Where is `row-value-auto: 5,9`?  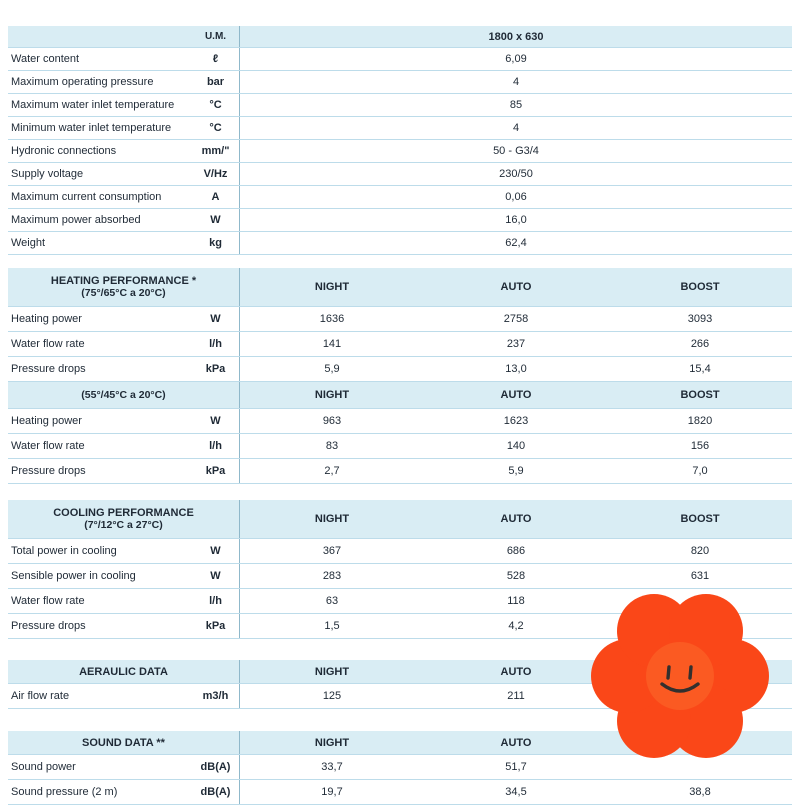 row-value-auto: 5,9 is located at coordinates (516, 471).